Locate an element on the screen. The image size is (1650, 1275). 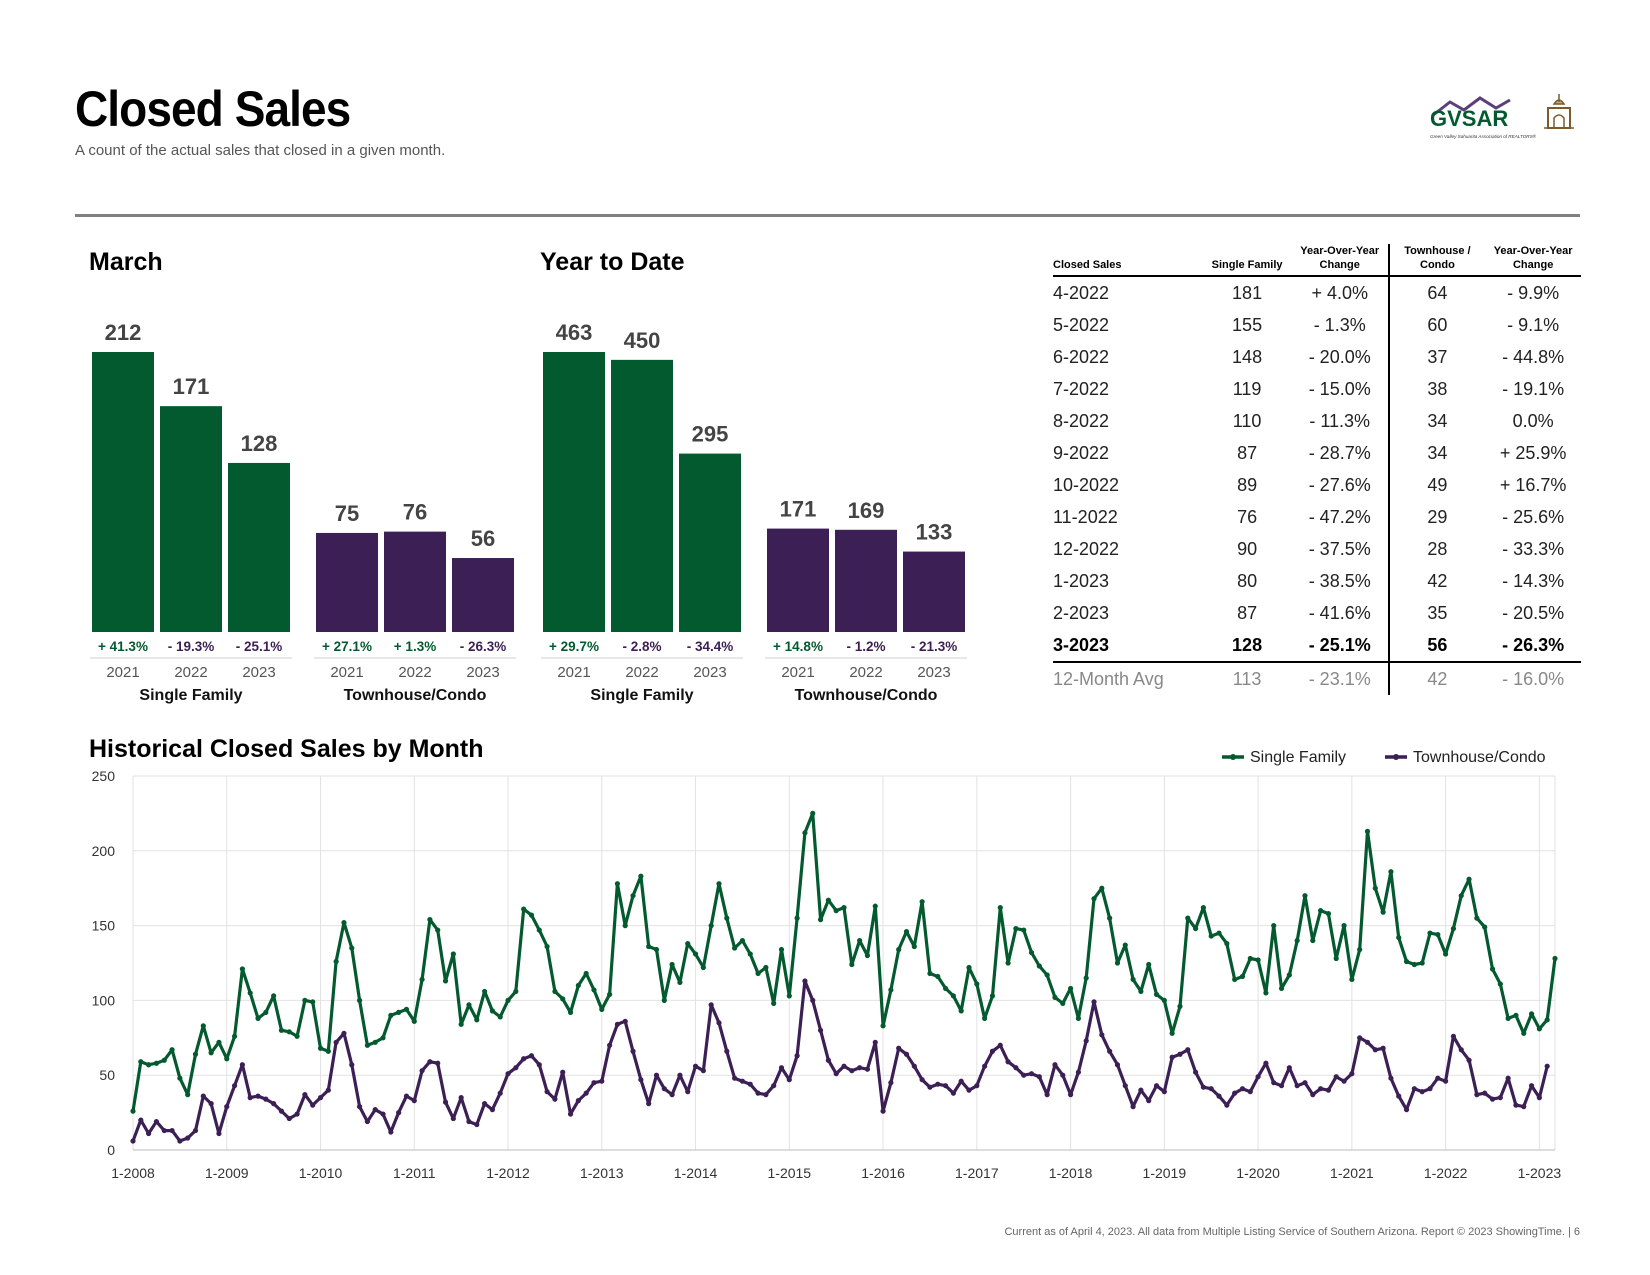
march-heading: March is located at coordinates (126, 262).